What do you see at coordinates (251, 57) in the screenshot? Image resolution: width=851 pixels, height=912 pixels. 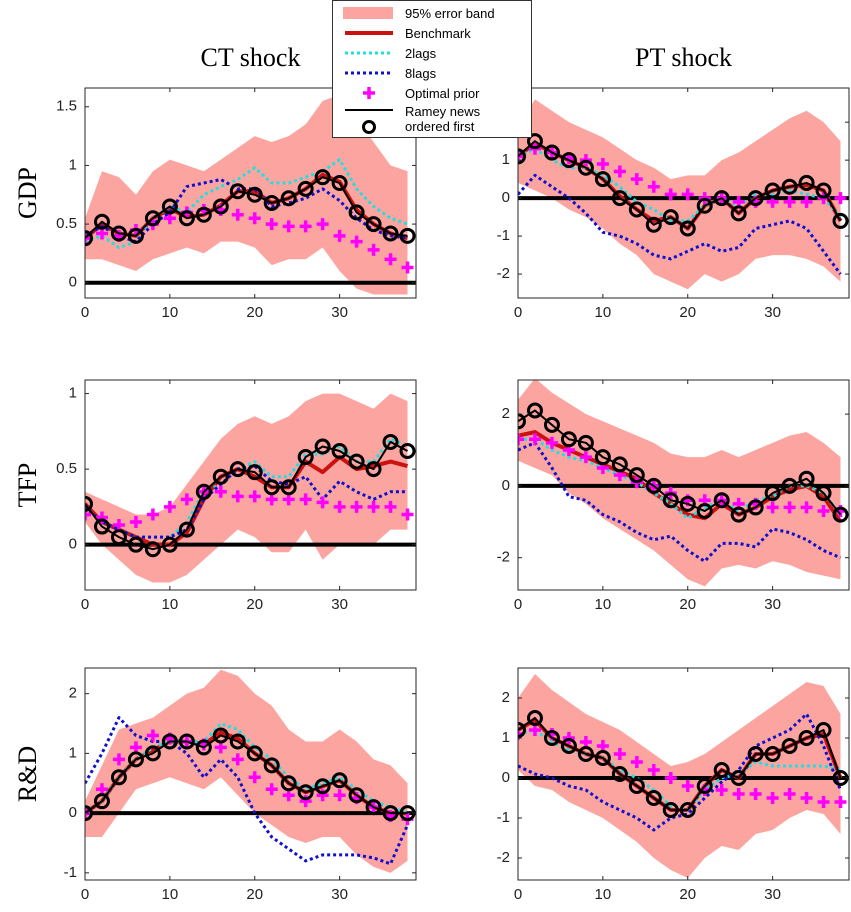 I see `panel-title: CT shock` at bounding box center [251, 57].